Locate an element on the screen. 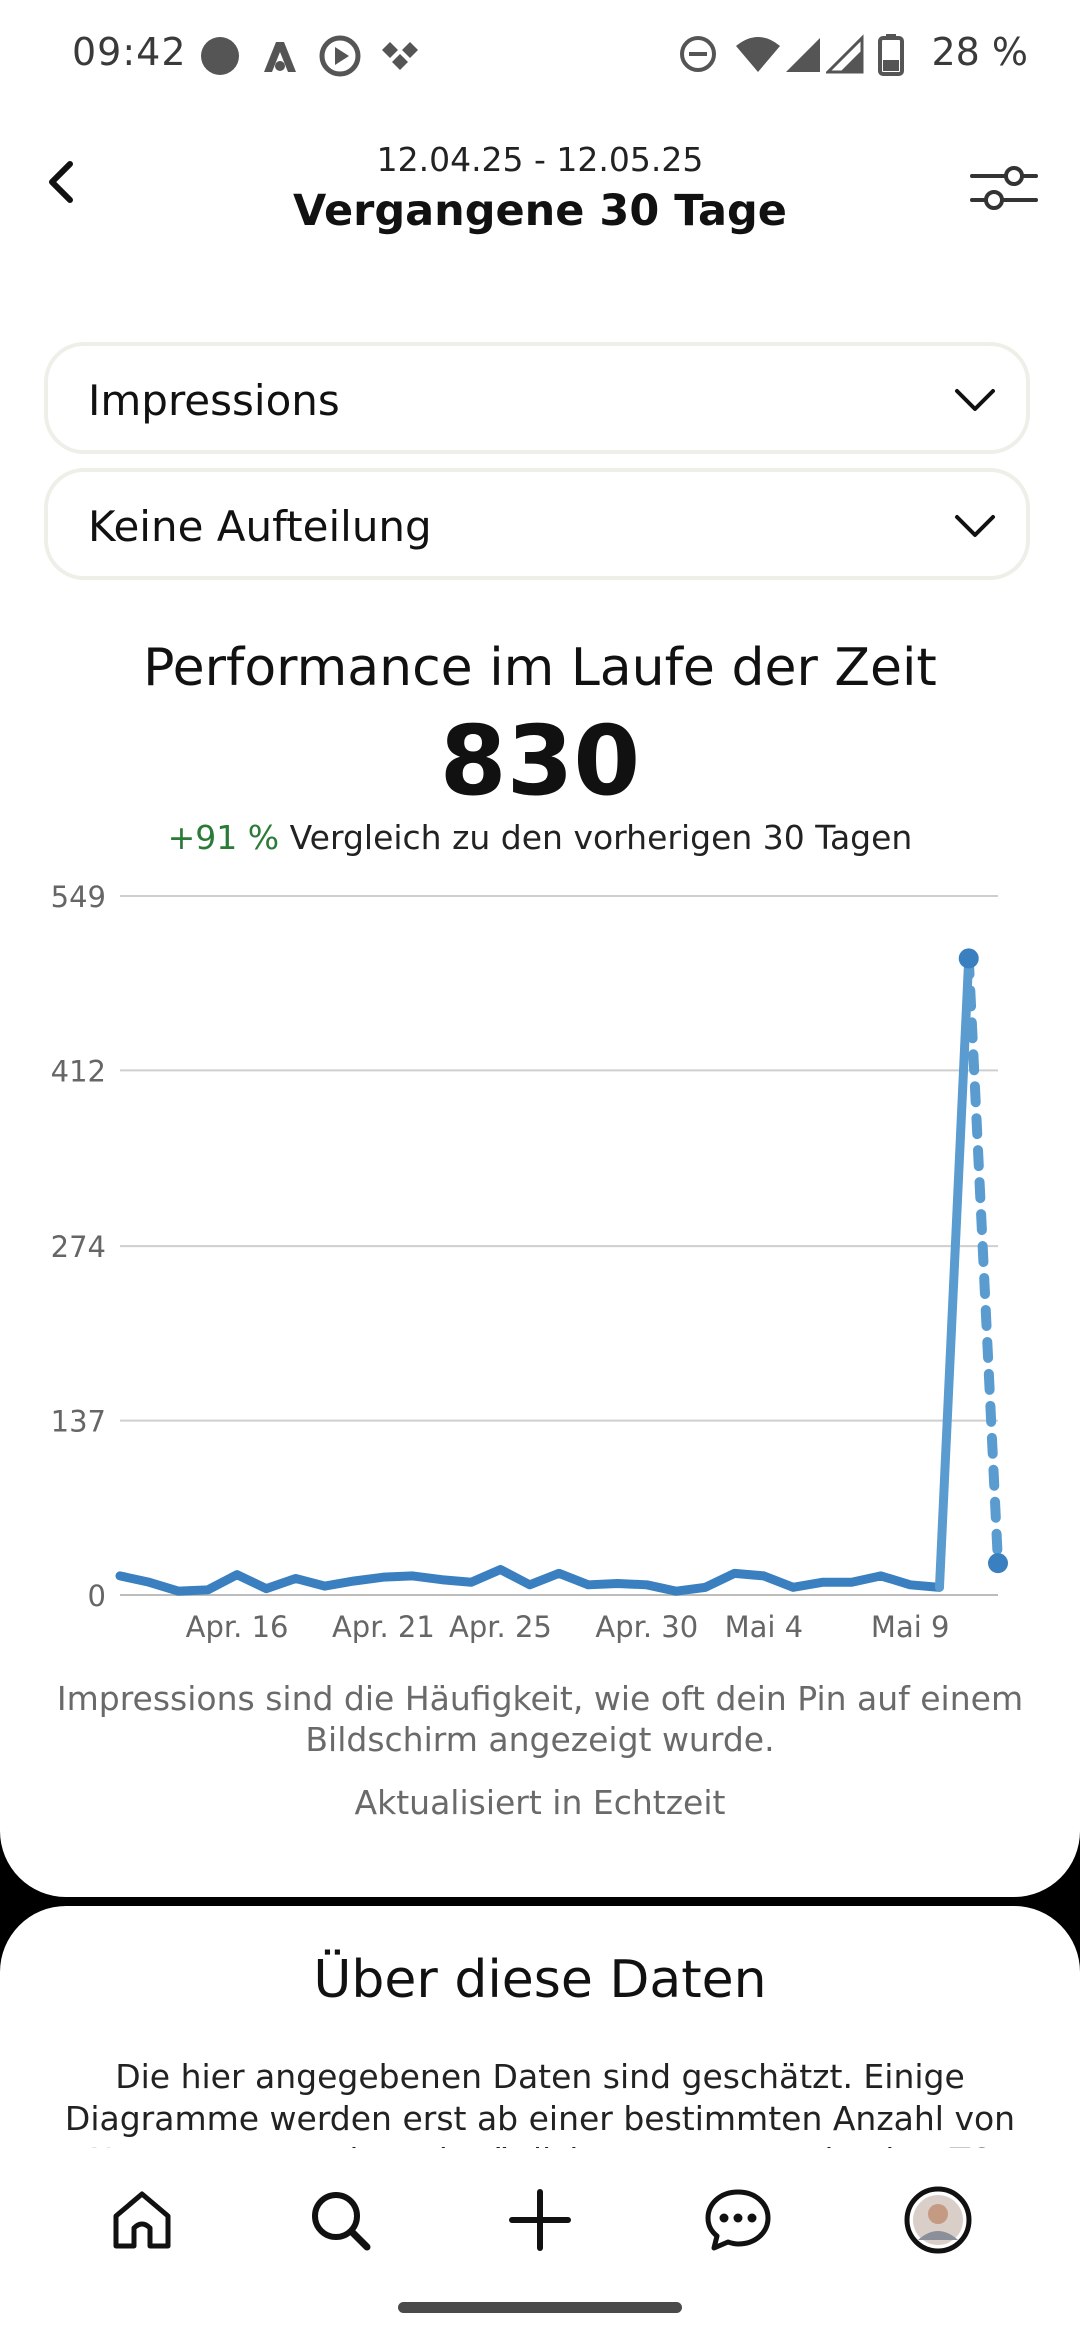 Image resolution: width=1080 pixels, height=2340 pixels. chat-icon is located at coordinates (738, 2220).